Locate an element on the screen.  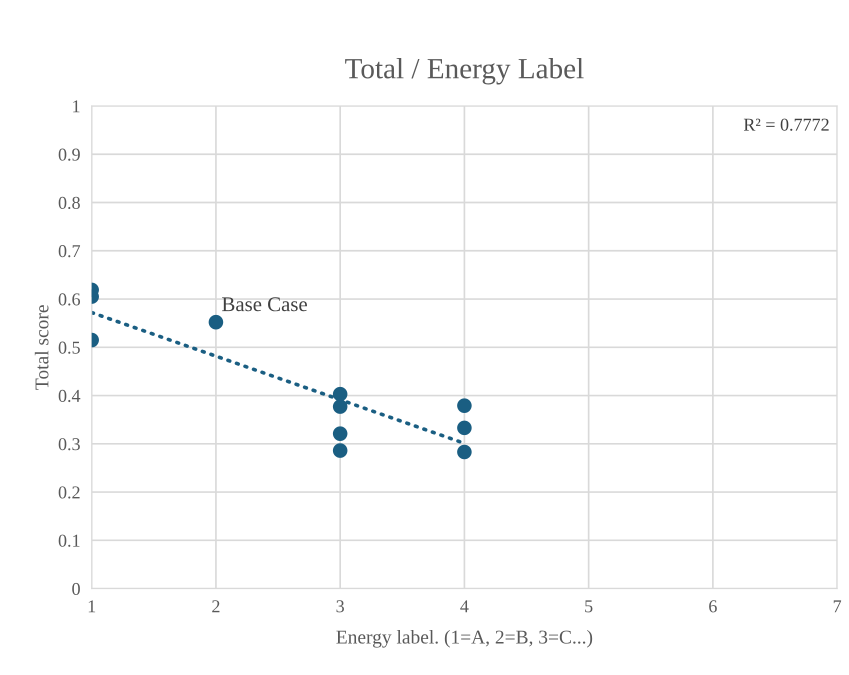
x-tick-label: 7 is located at coordinates (838, 606).